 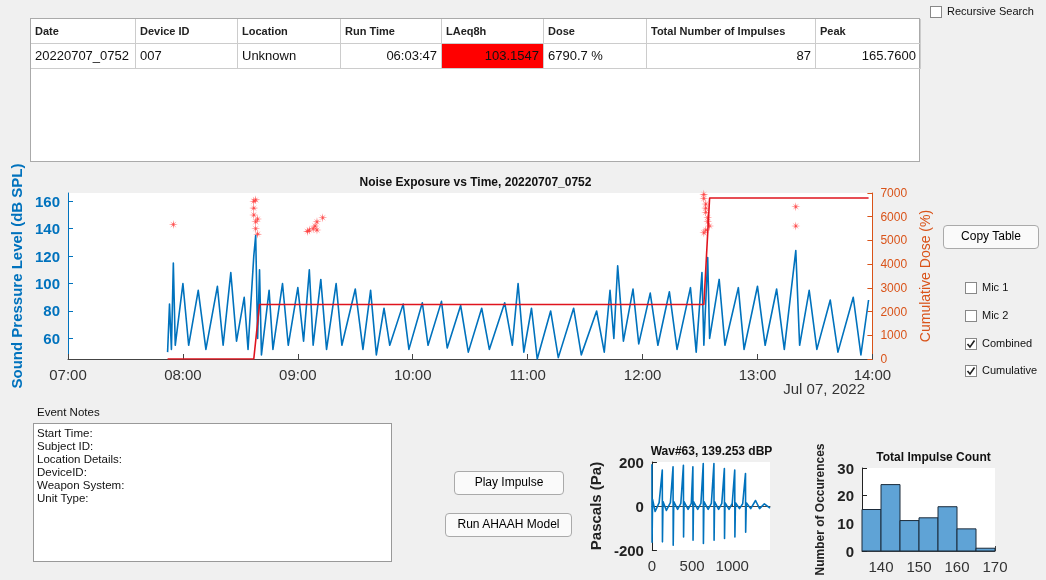 What do you see at coordinates (47, 201) in the screenshot?
I see `y-tick-label: 160` at bounding box center [47, 201].